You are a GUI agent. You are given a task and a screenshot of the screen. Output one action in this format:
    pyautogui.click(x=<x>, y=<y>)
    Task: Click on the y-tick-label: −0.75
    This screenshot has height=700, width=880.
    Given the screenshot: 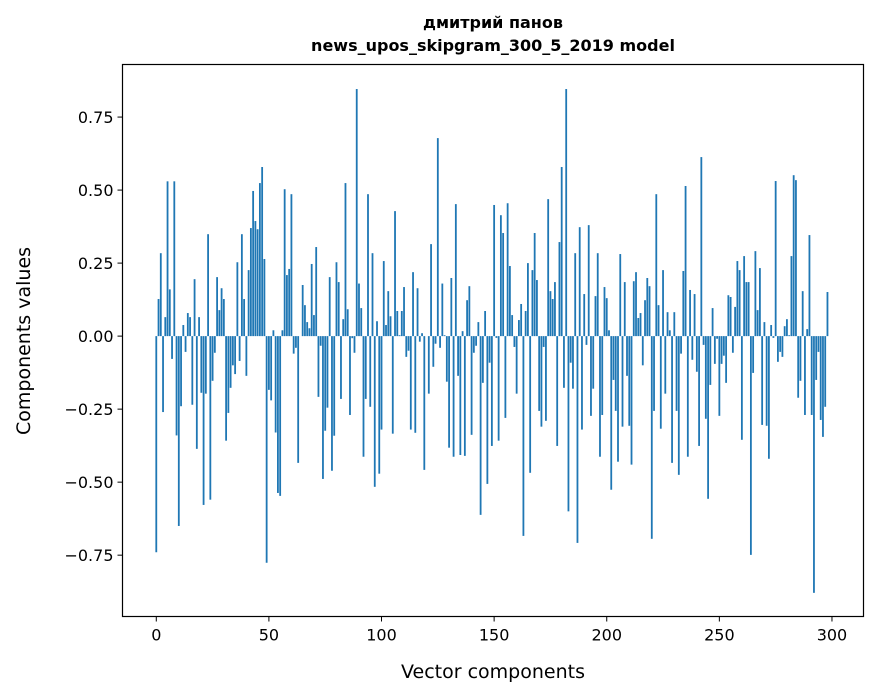 What is the action you would take?
    pyautogui.click(x=88, y=555)
    